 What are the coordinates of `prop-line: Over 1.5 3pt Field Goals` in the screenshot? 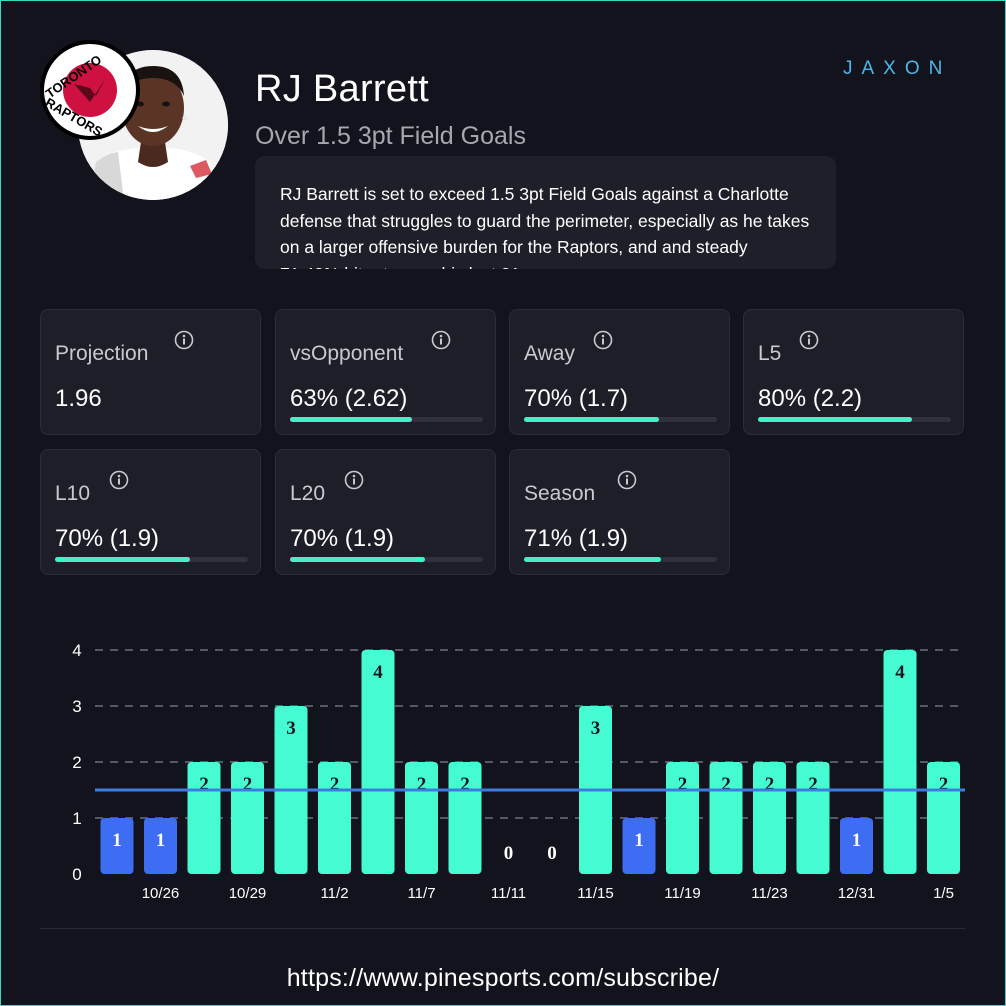 It's located at (390, 136).